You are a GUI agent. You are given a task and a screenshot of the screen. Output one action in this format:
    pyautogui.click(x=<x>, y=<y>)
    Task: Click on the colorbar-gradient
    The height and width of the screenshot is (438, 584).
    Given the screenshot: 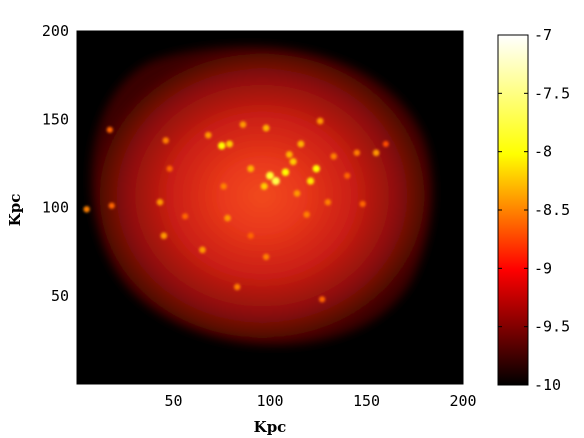 What is the action you would take?
    pyautogui.click(x=513, y=210)
    